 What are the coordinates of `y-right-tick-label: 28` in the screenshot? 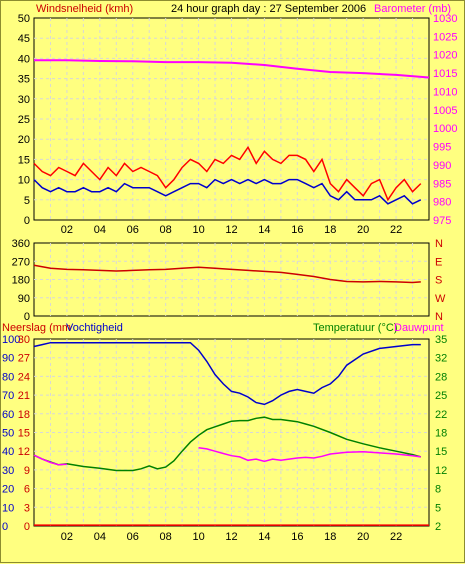 It's located at (441, 377).